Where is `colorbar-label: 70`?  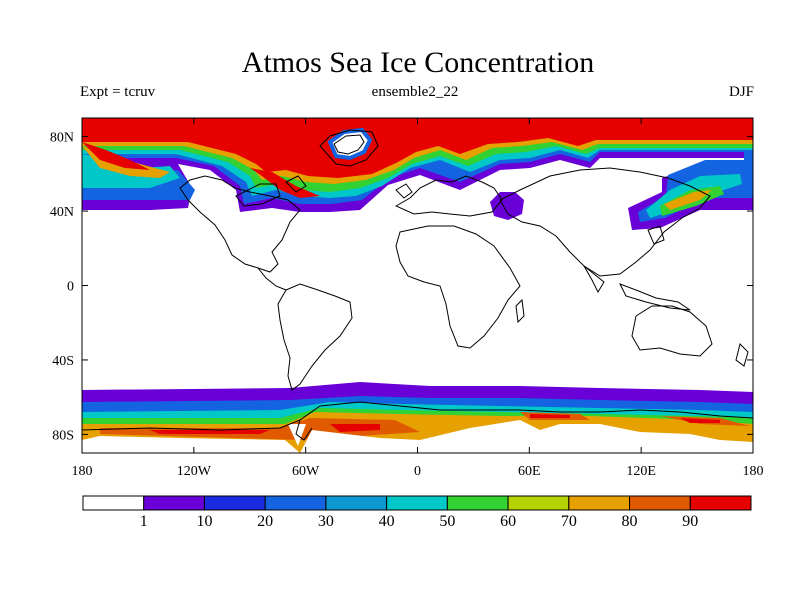 colorbar-label: 70 is located at coordinates (569, 521).